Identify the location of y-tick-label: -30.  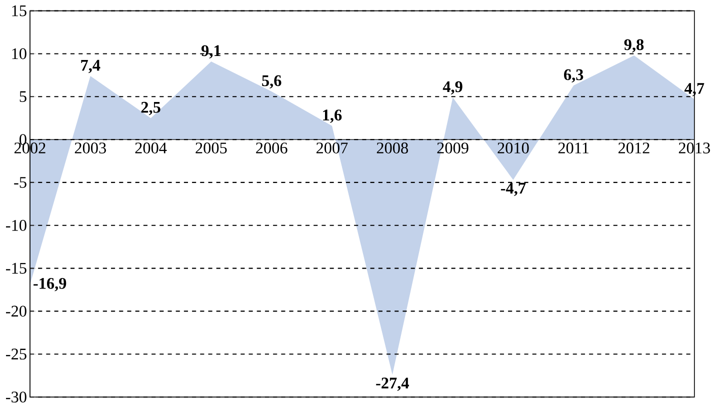
(16, 397).